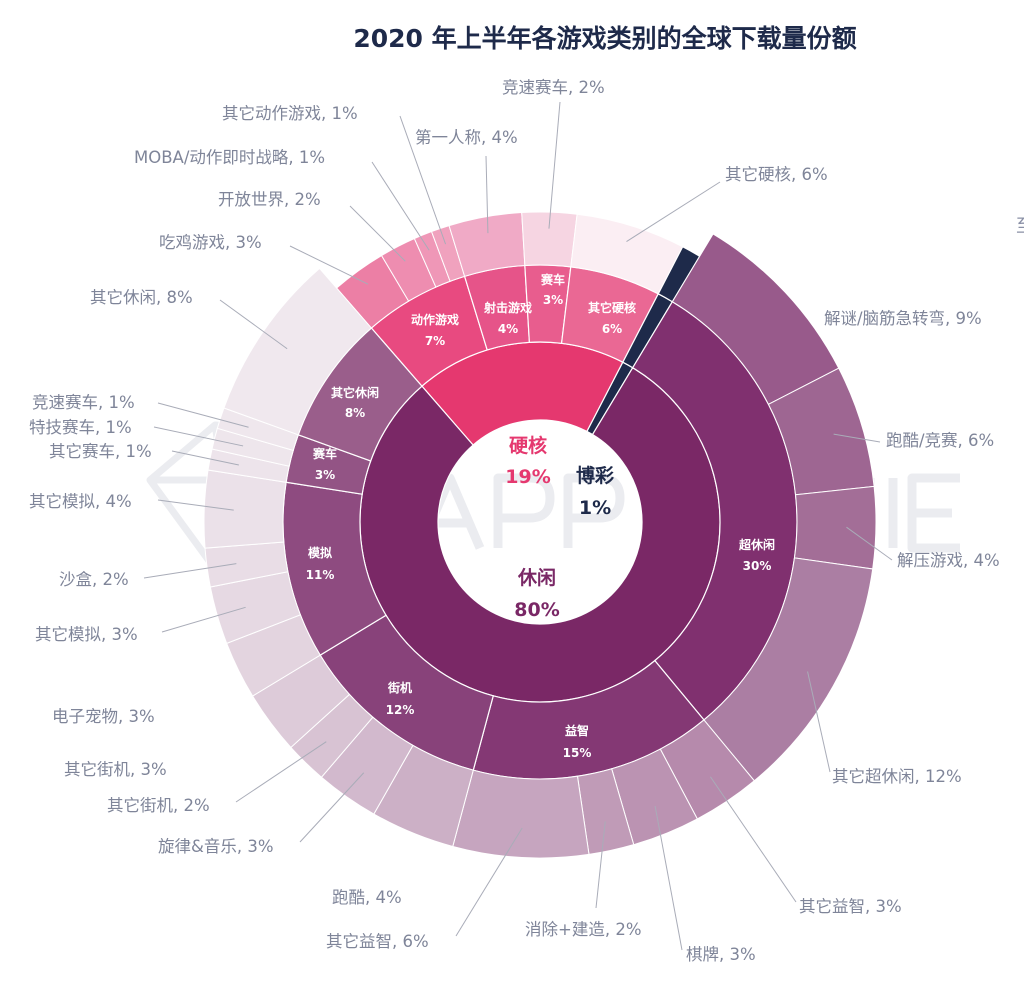 Image resolution: width=1024 pixels, height=987 pixels. What do you see at coordinates (612, 307) in the screenshot?
I see `ring-label-name: 其它硬核` at bounding box center [612, 307].